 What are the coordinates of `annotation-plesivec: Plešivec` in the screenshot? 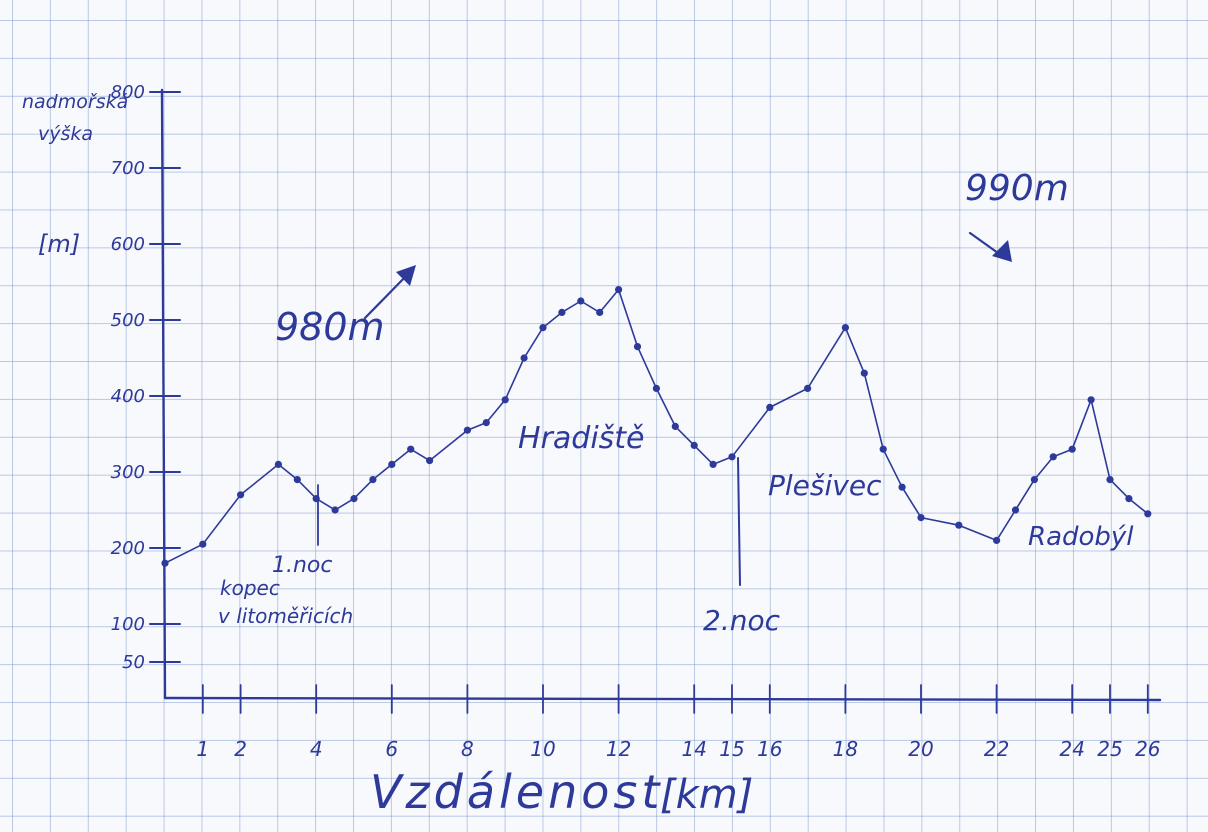 It's located at (825, 485).